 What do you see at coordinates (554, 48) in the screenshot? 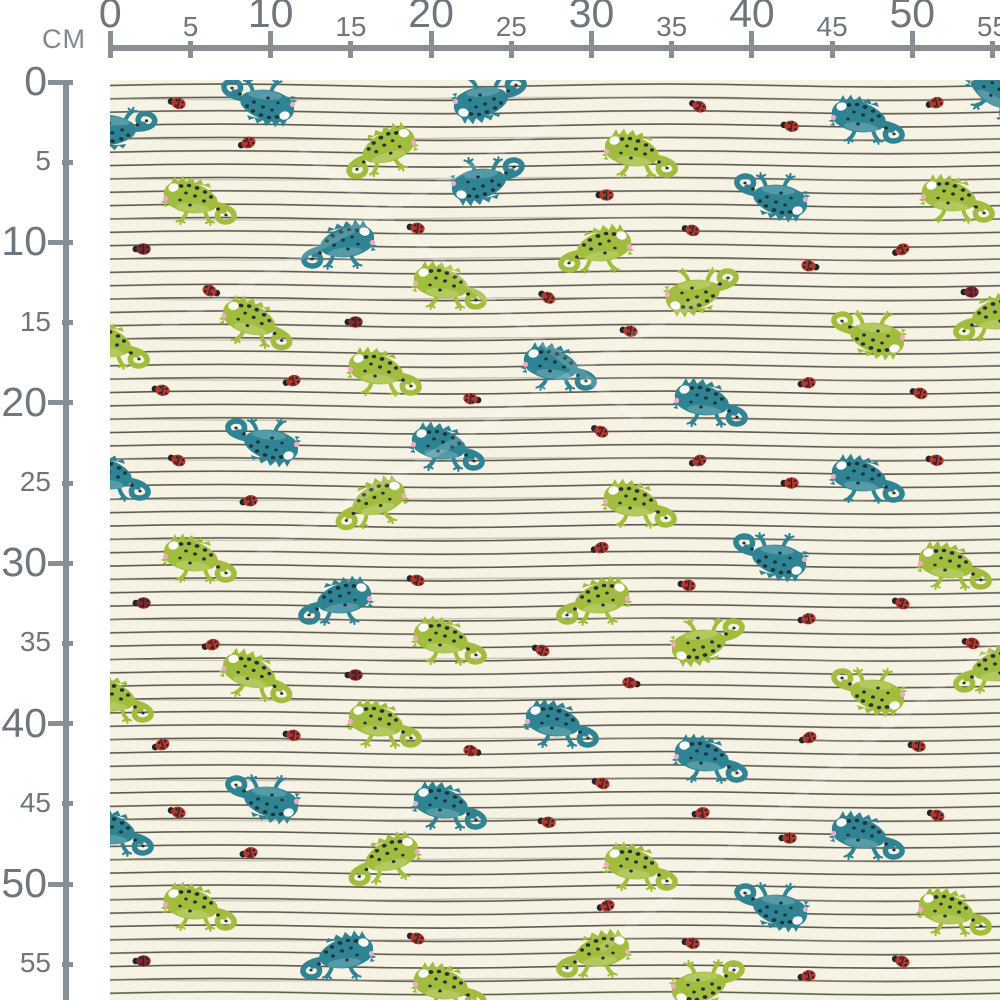
I see `ruler-top-line` at bounding box center [554, 48].